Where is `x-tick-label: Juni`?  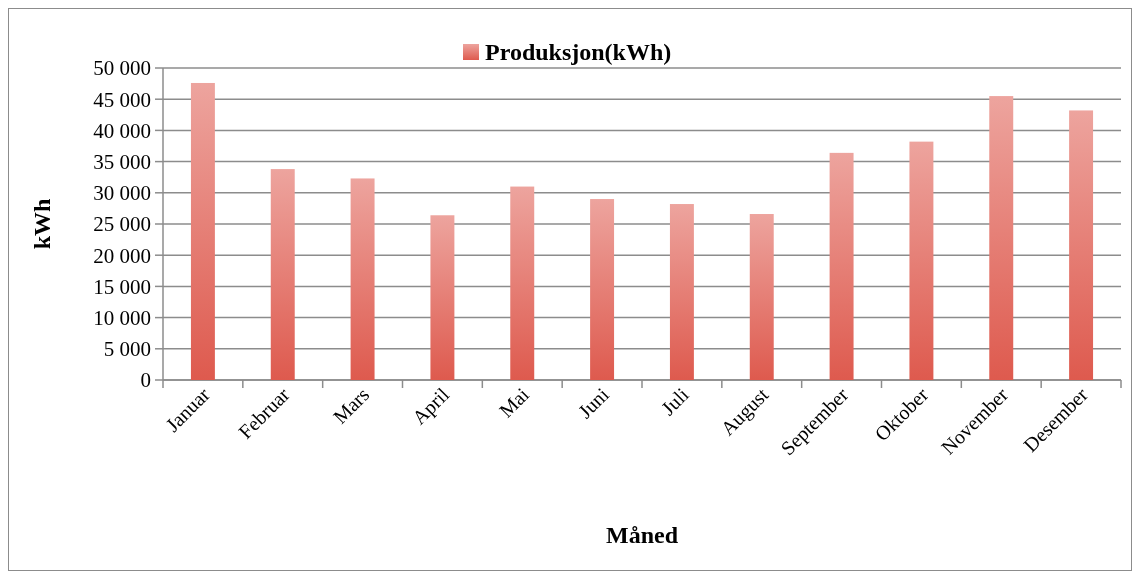
x-tick-label: Juni is located at coordinates (593, 402).